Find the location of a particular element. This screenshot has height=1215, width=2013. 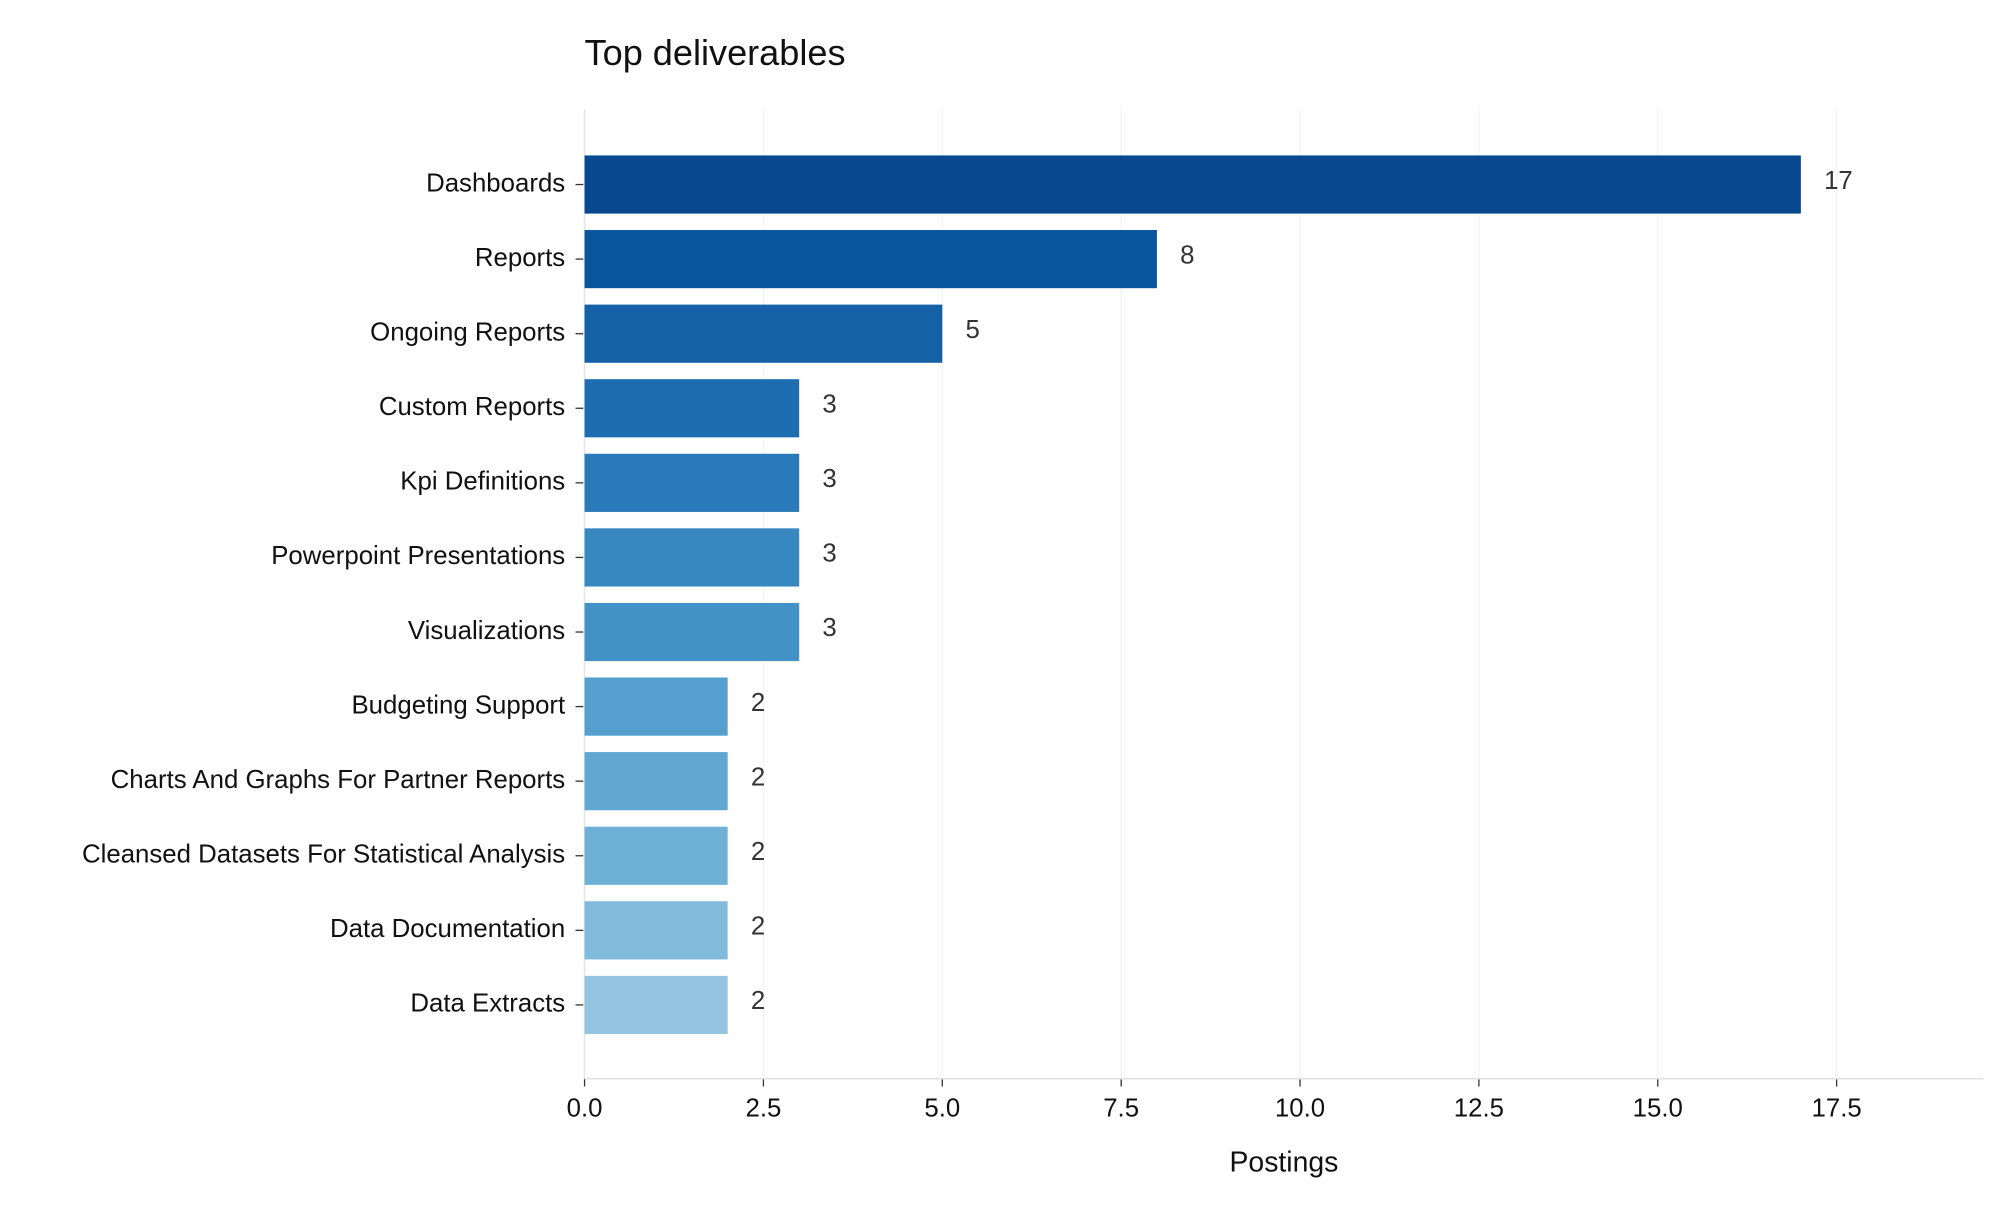

y-tick-label: Charts And Graphs For Partner Reports is located at coordinates (338, 780).